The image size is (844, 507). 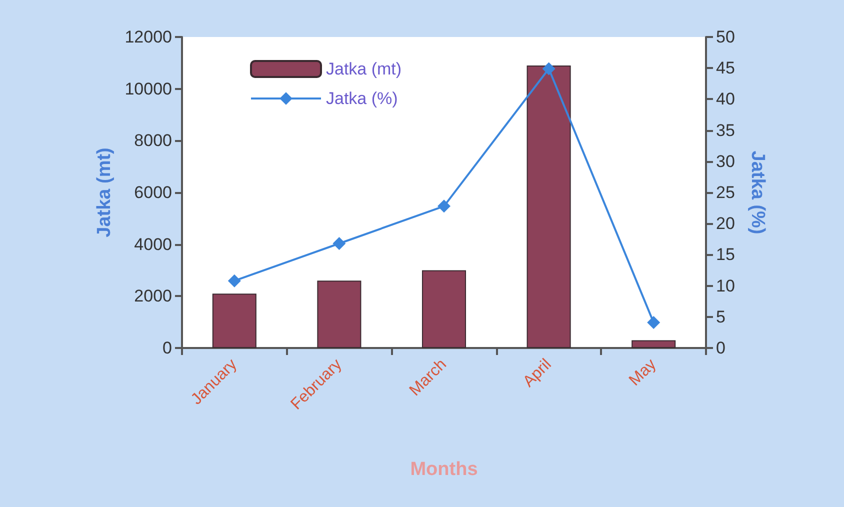 I want to click on y2-tick-label: 30, so click(x=725, y=161).